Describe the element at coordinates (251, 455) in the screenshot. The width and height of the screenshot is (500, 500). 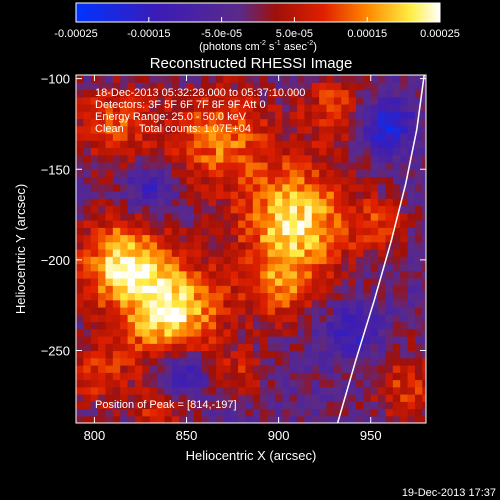
I see `x-axis-label: Heliocentric X (arcsec)` at that location.